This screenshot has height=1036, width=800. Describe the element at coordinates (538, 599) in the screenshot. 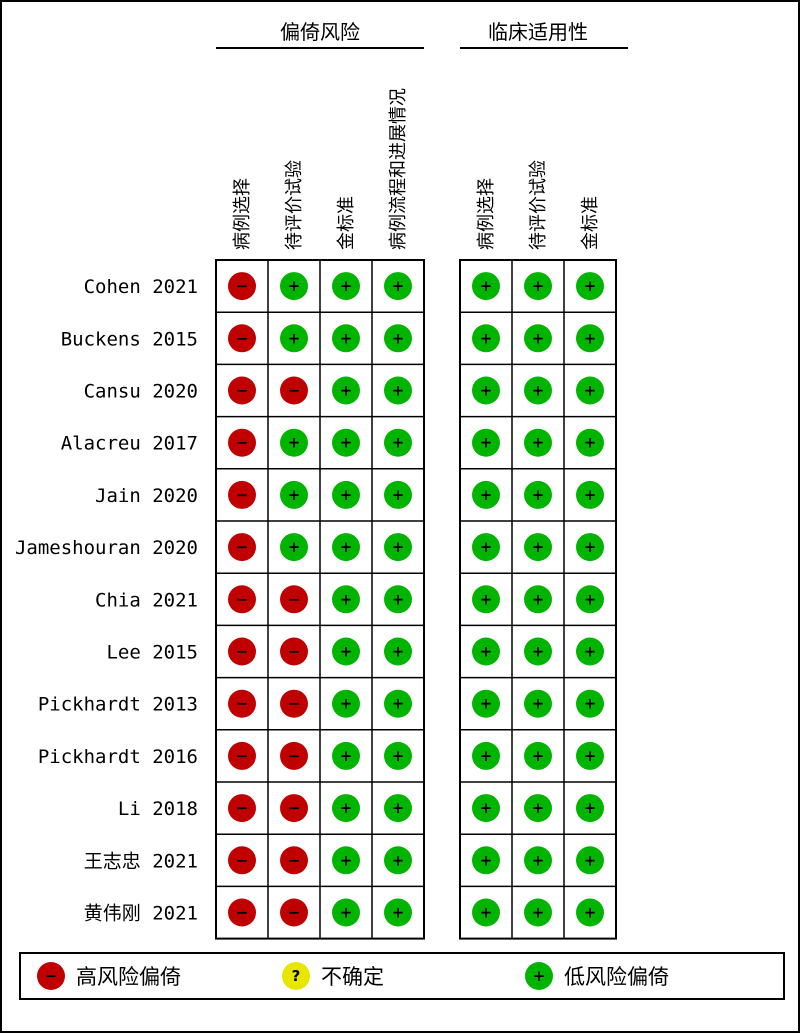

I see `grid-border` at that location.